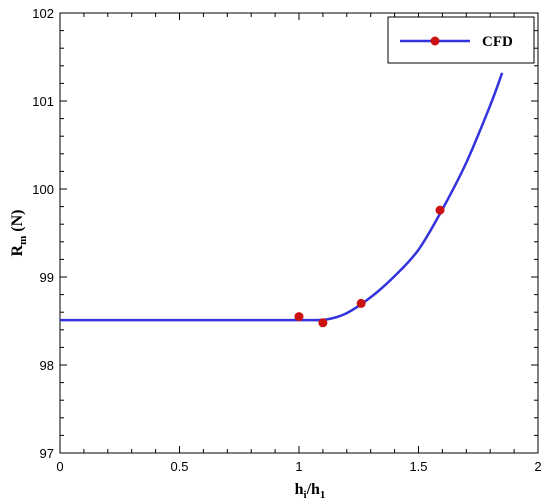 This screenshot has width=550, height=502. What do you see at coordinates (43, 101) in the screenshot?
I see `y-tick-label: 101` at bounding box center [43, 101].